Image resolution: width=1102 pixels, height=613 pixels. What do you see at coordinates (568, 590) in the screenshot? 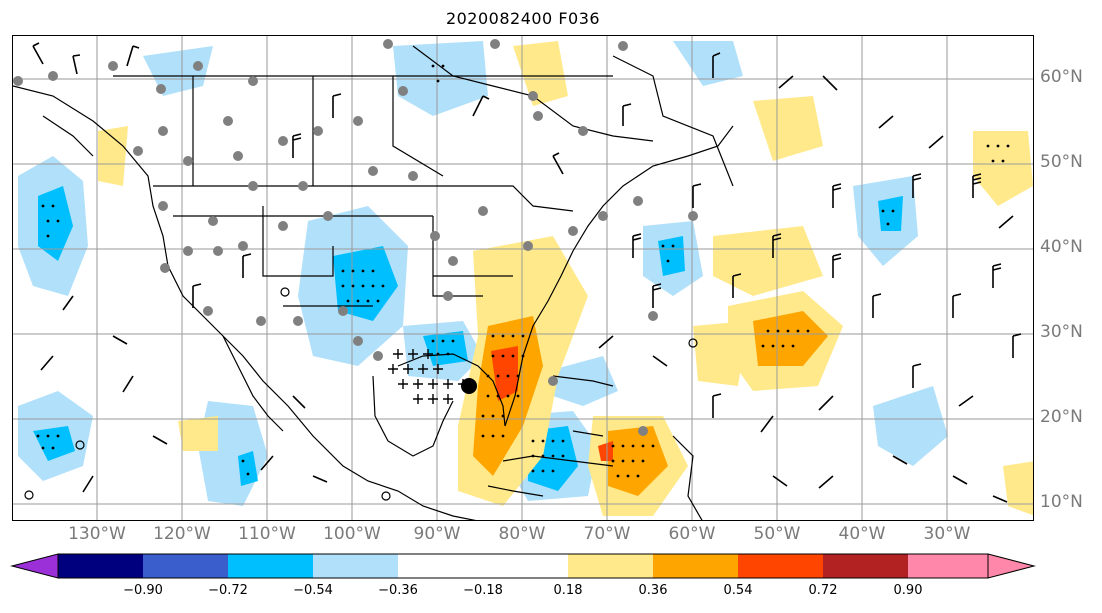
I see `colorbar-tick-label: 0.18` at bounding box center [568, 590].